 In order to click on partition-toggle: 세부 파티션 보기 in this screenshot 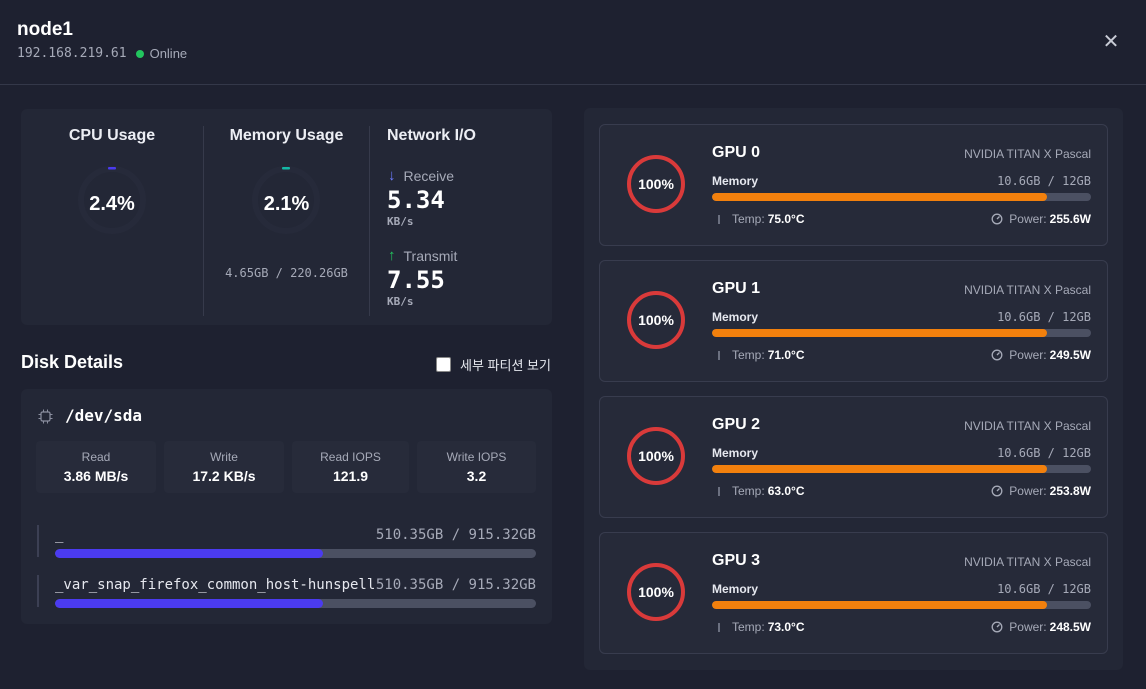, I will do `click(493, 364)`.